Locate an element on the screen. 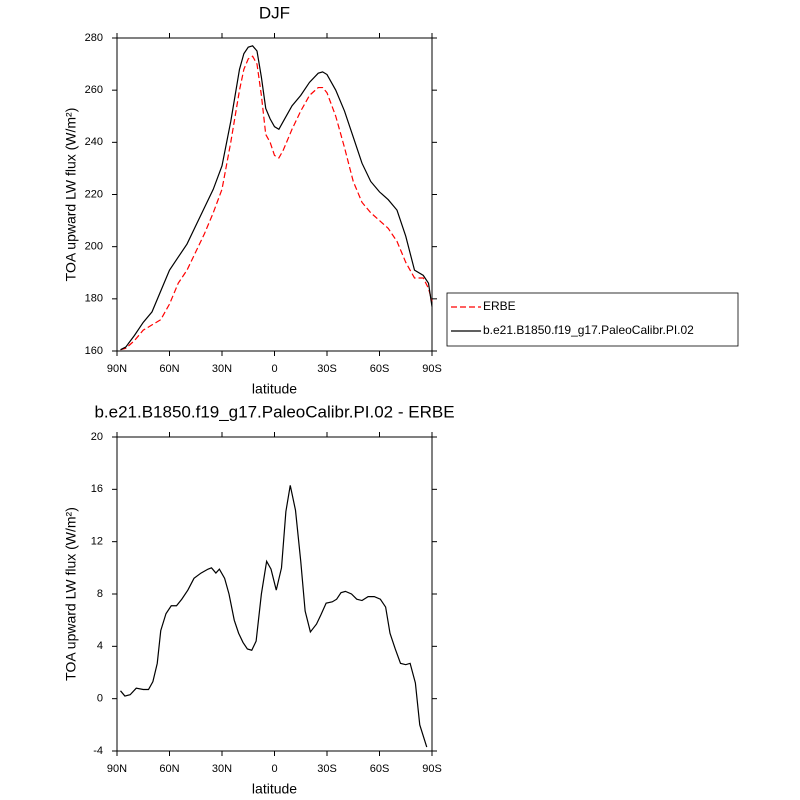 Image resolution: width=800 pixels, height=800 pixels. y-tick-label: 260 is located at coordinates (94, 90).